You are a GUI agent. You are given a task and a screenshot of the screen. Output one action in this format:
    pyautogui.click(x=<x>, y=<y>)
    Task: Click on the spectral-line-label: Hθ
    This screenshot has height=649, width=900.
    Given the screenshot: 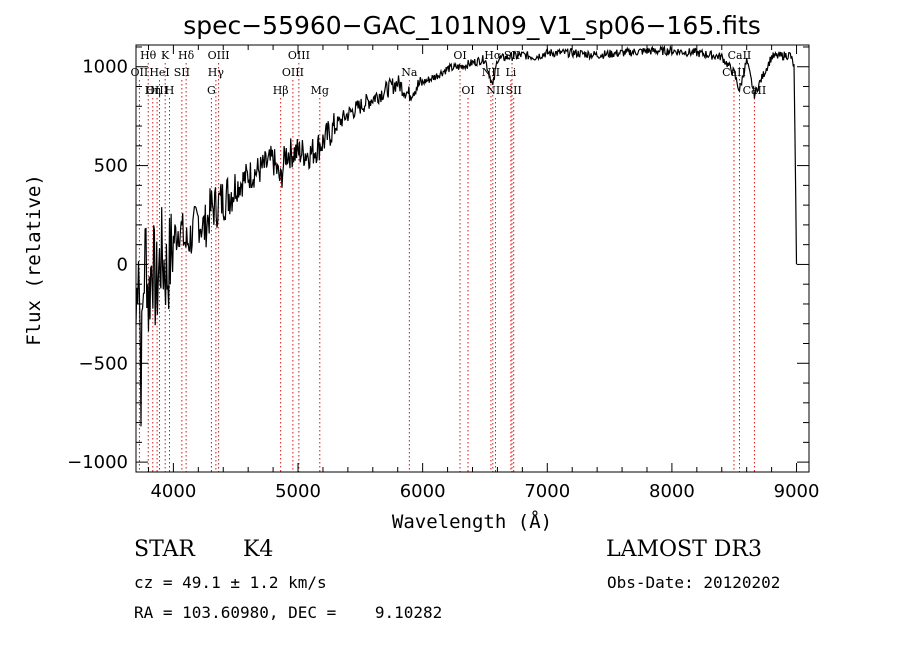 What is the action you would take?
    pyautogui.click(x=148, y=55)
    